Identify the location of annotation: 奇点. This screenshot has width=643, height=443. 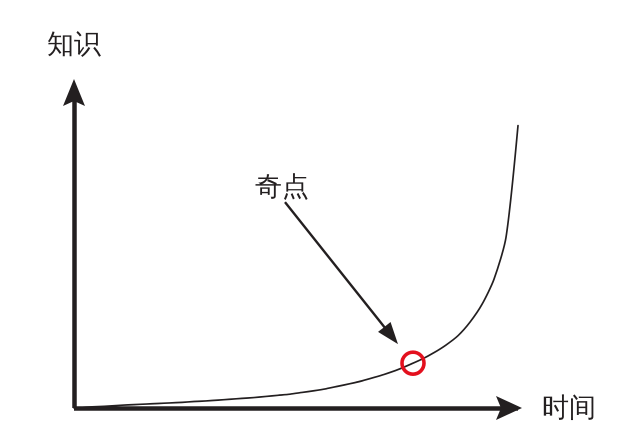
(281, 187).